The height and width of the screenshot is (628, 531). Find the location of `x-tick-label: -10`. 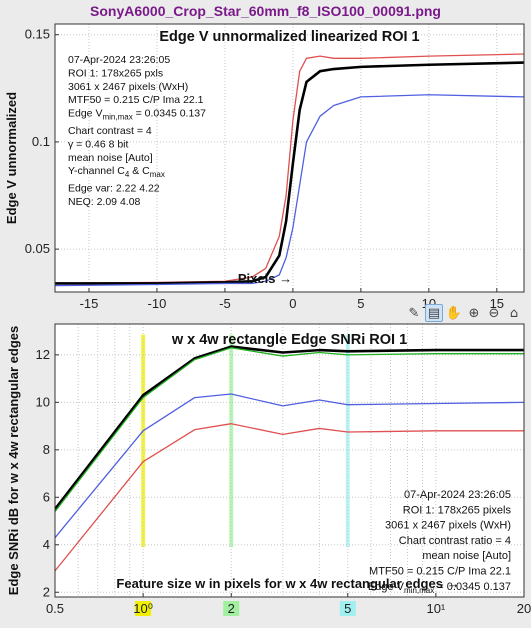

x-tick-label: -10 is located at coordinates (157, 303).